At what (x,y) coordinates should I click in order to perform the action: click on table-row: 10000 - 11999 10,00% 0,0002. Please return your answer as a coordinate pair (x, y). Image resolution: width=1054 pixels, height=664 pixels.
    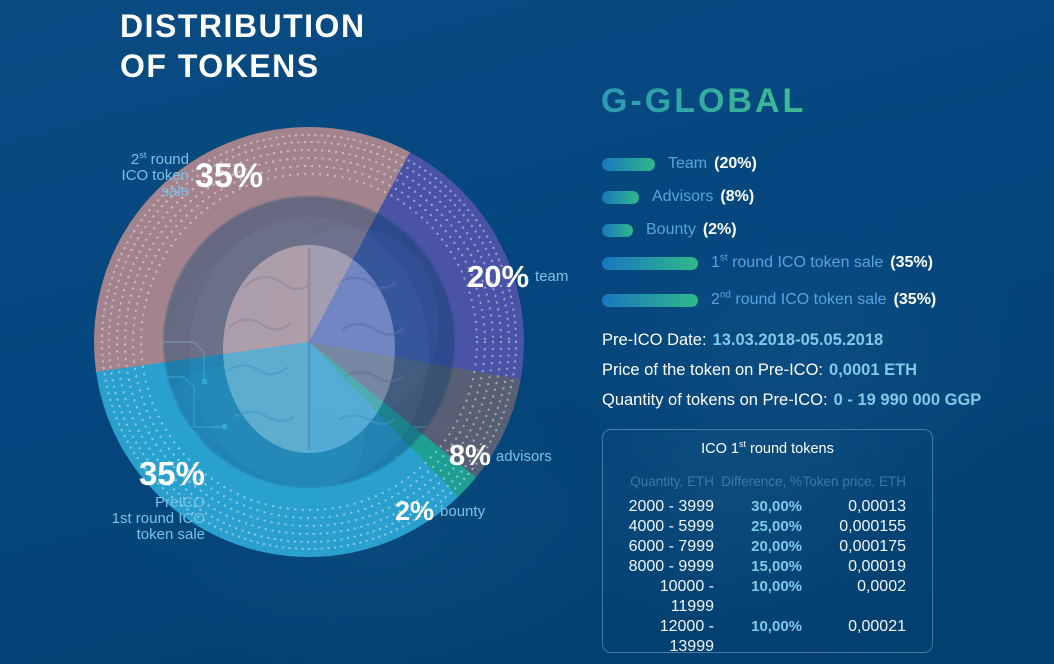
    Looking at the image, I should click on (782, 596).